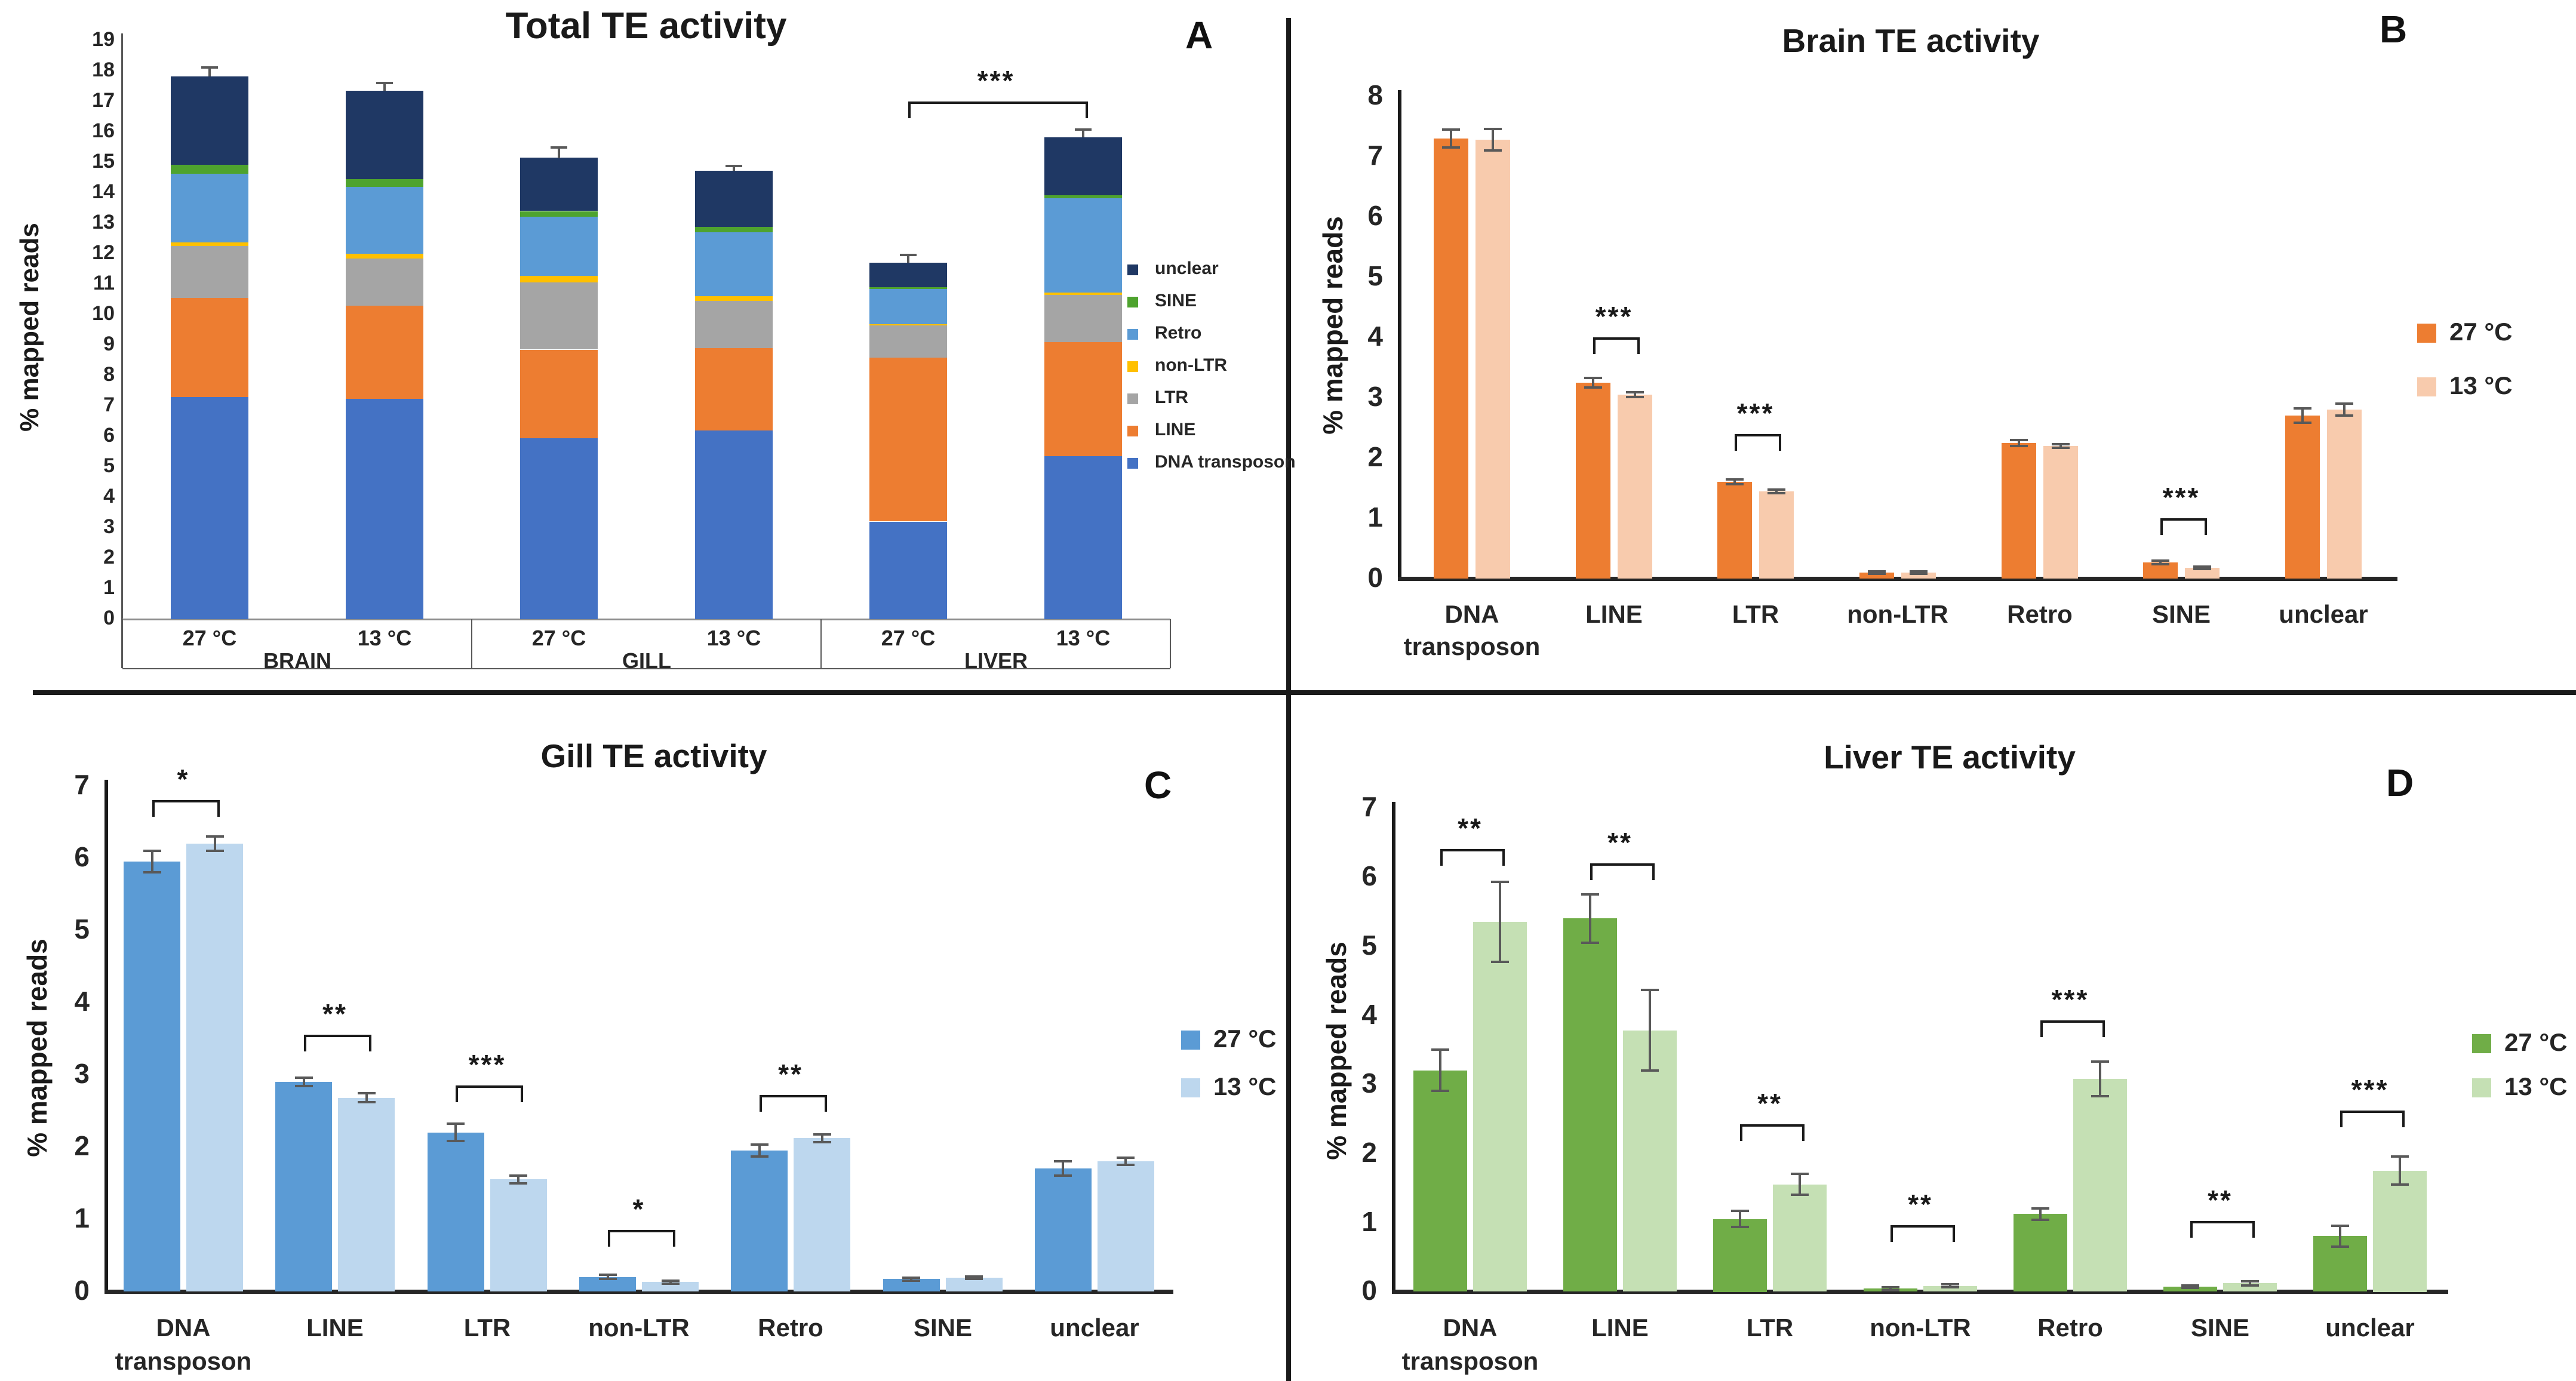 This screenshot has height=1381, width=2576. What do you see at coordinates (2370, 1328) in the screenshot?
I see `category-label: unclear` at bounding box center [2370, 1328].